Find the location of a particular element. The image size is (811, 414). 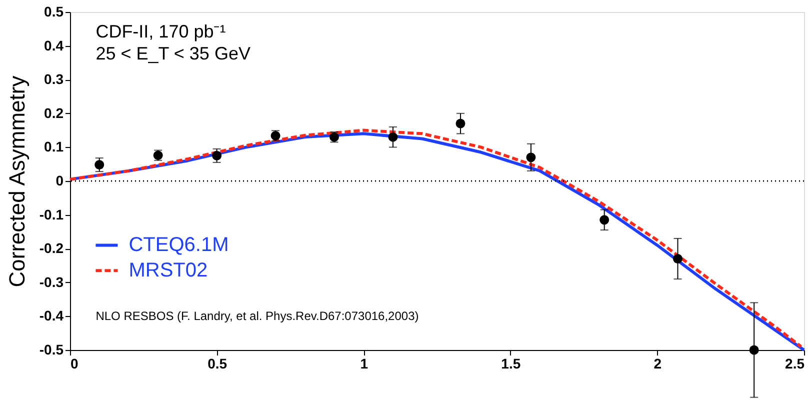

y-tick-label: 0 is located at coordinates (60, 180).